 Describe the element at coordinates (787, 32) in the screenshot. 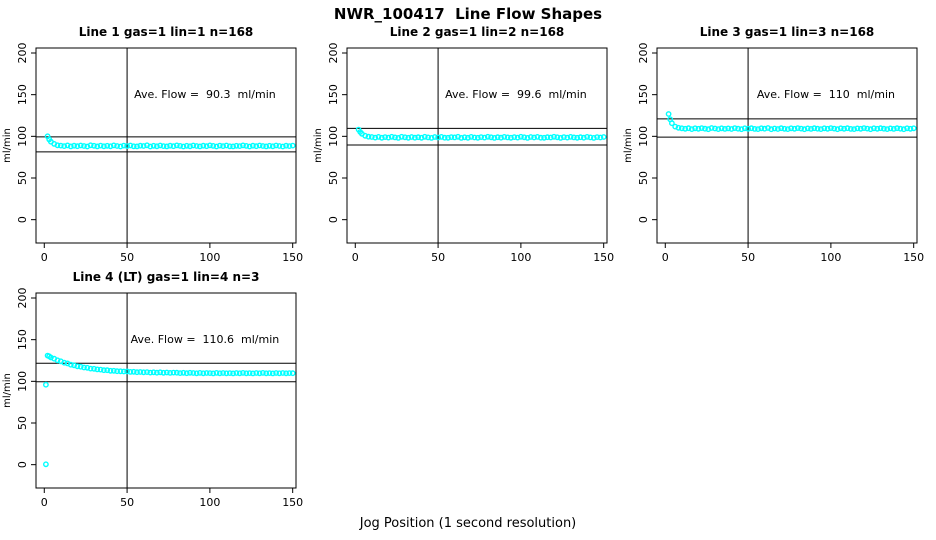

I see `panel-3-title: Line 3 gas=1 lin=3 n=168` at that location.